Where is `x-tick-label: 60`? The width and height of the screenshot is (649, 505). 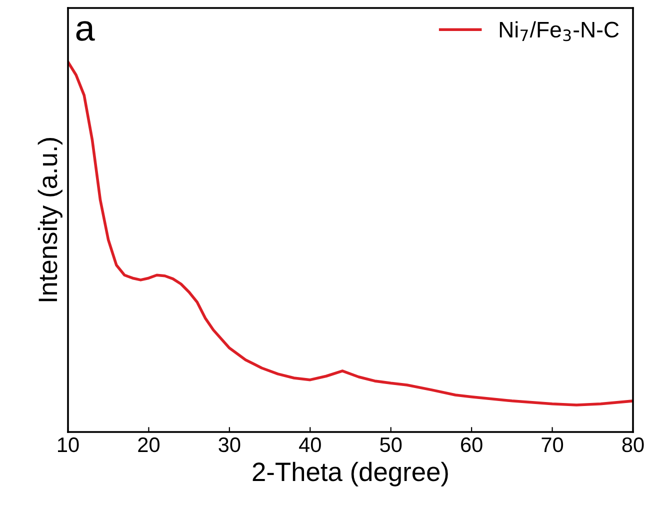
x-tick-label: 60 is located at coordinates (471, 444).